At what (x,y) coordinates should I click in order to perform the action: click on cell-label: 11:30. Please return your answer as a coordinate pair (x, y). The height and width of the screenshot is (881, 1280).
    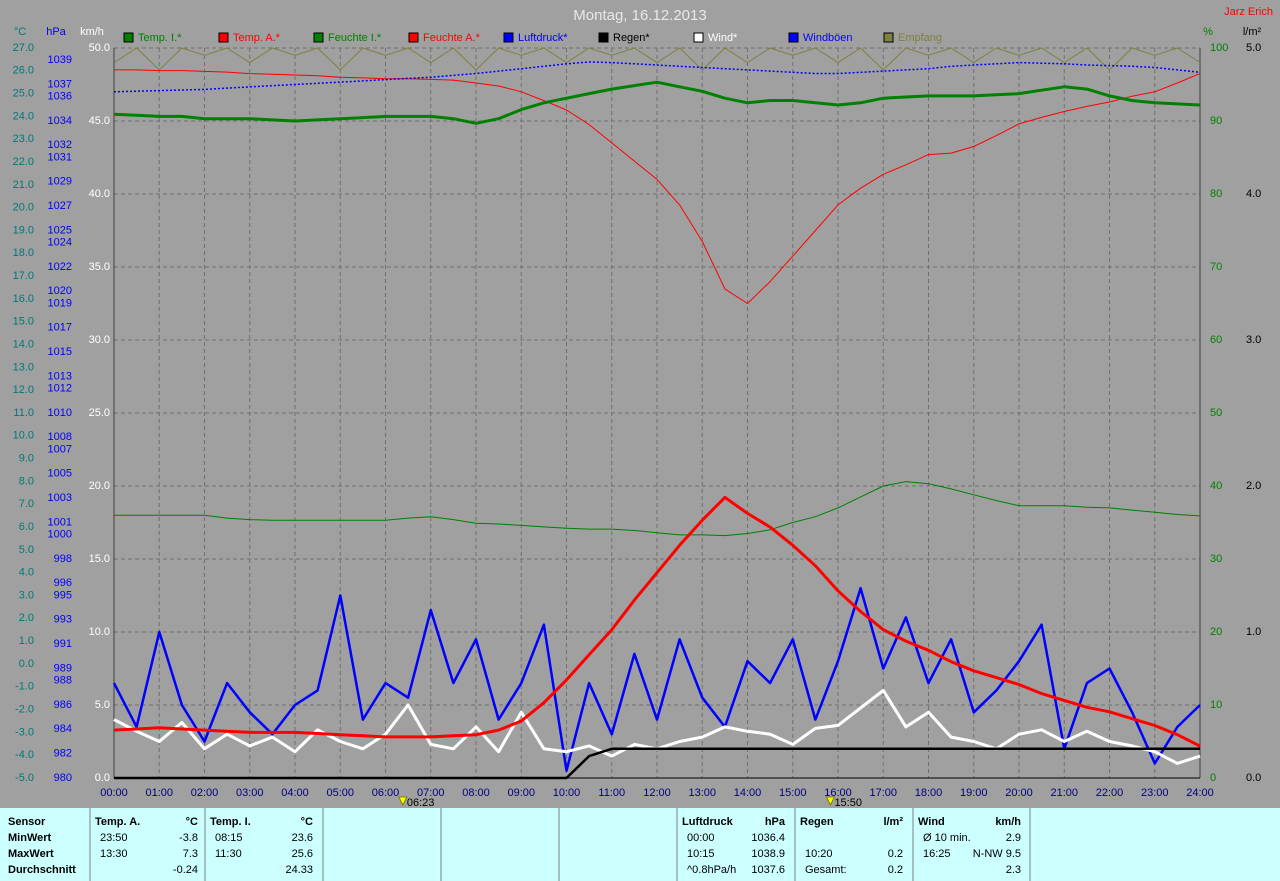
    Looking at the image, I should click on (228, 854).